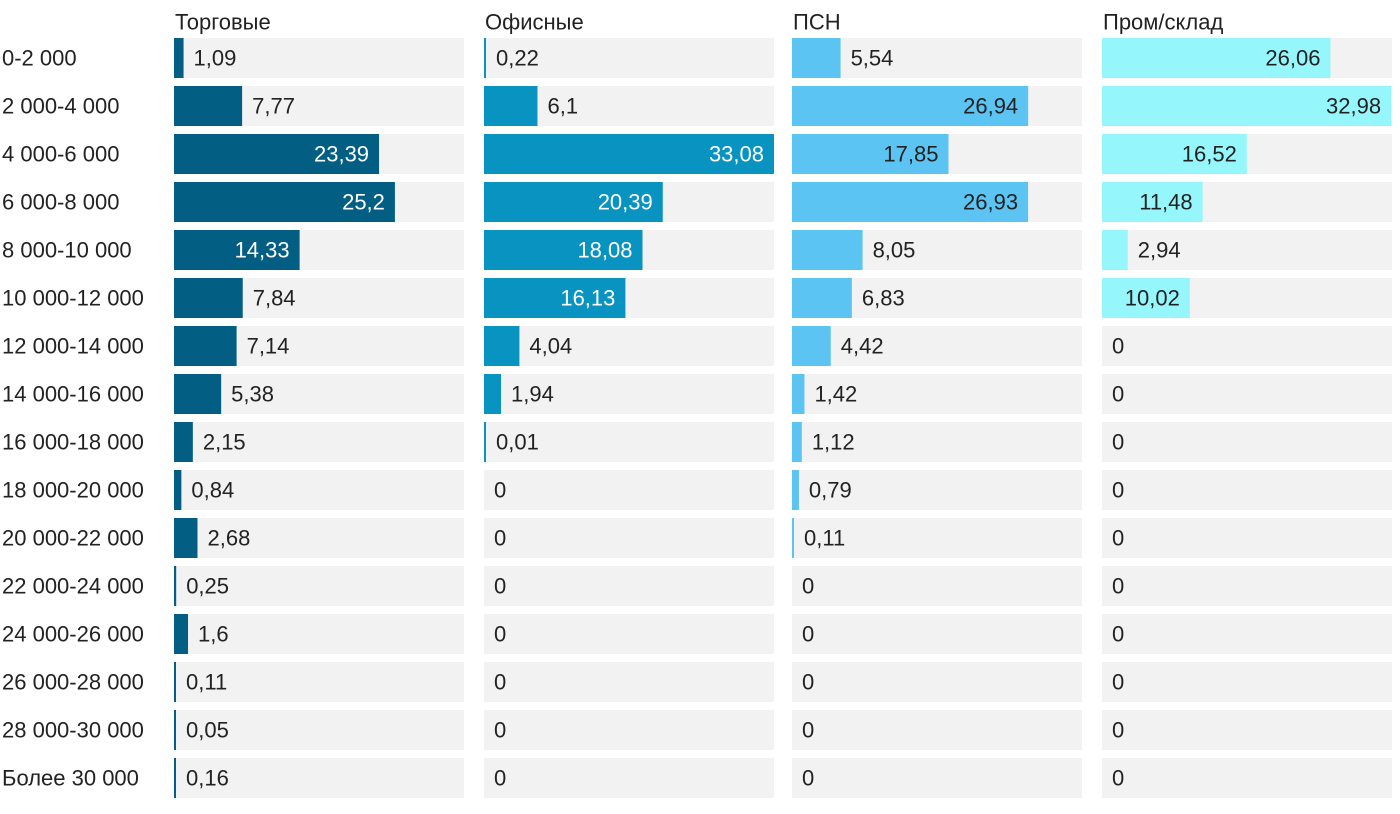 The image size is (1400, 814). What do you see at coordinates (215, 58) in the screenshot?
I see `data-label: 1,09` at bounding box center [215, 58].